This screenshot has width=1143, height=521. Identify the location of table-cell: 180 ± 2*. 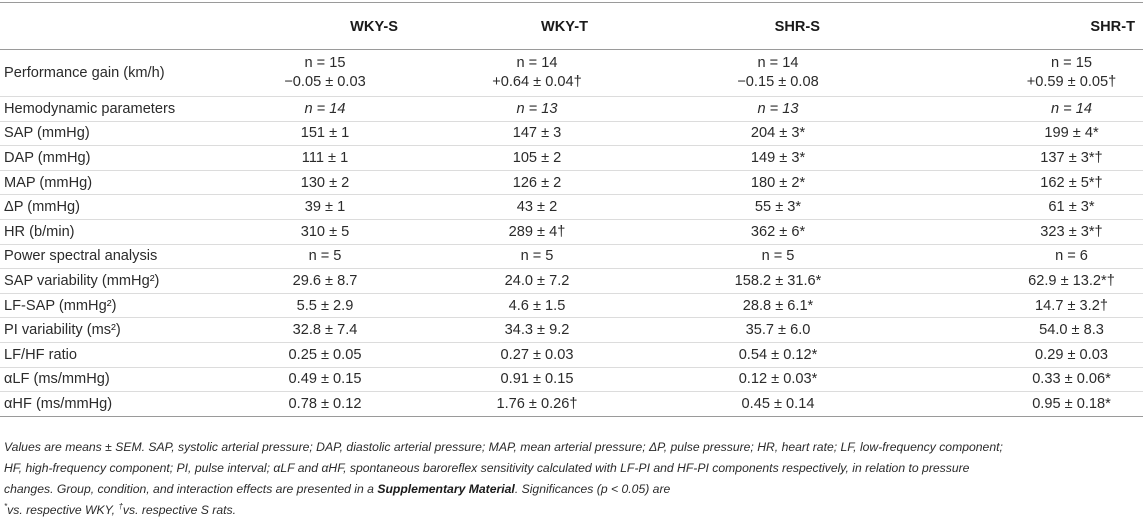
(768, 183).